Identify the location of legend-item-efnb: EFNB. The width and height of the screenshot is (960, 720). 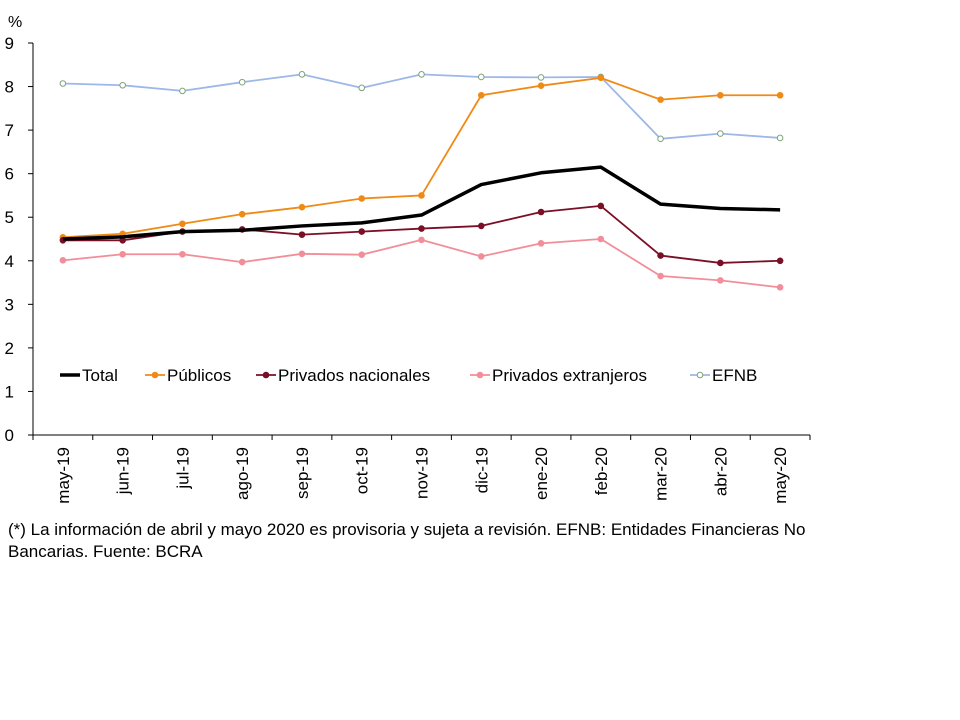
(723, 375).